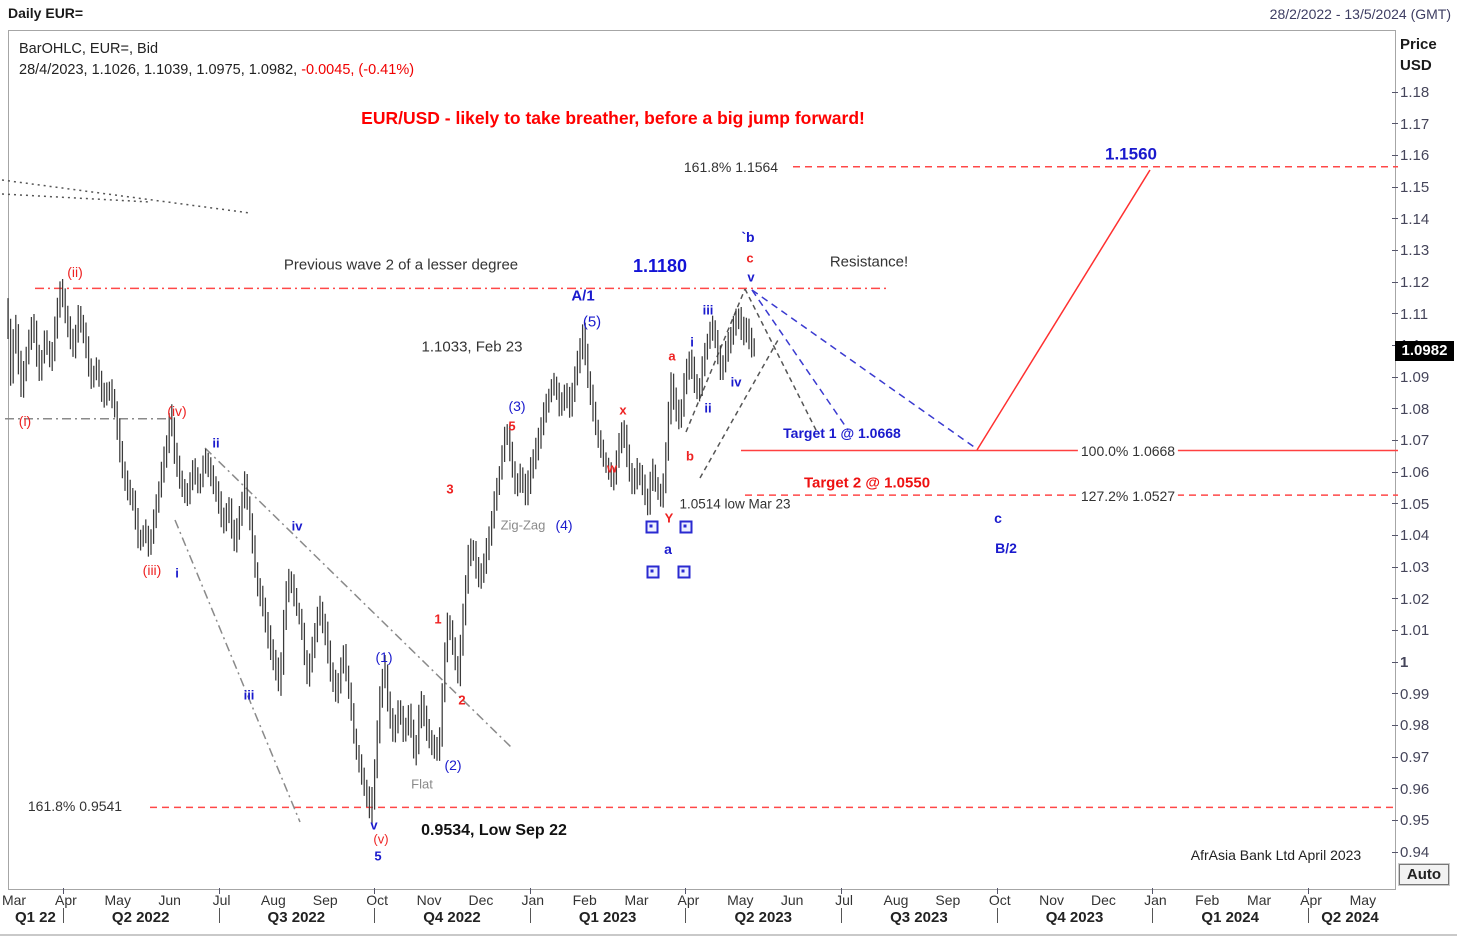 Image resolution: width=1457 pixels, height=936 pixels. I want to click on y-axis-tick-label: 1.11, so click(1414, 314).